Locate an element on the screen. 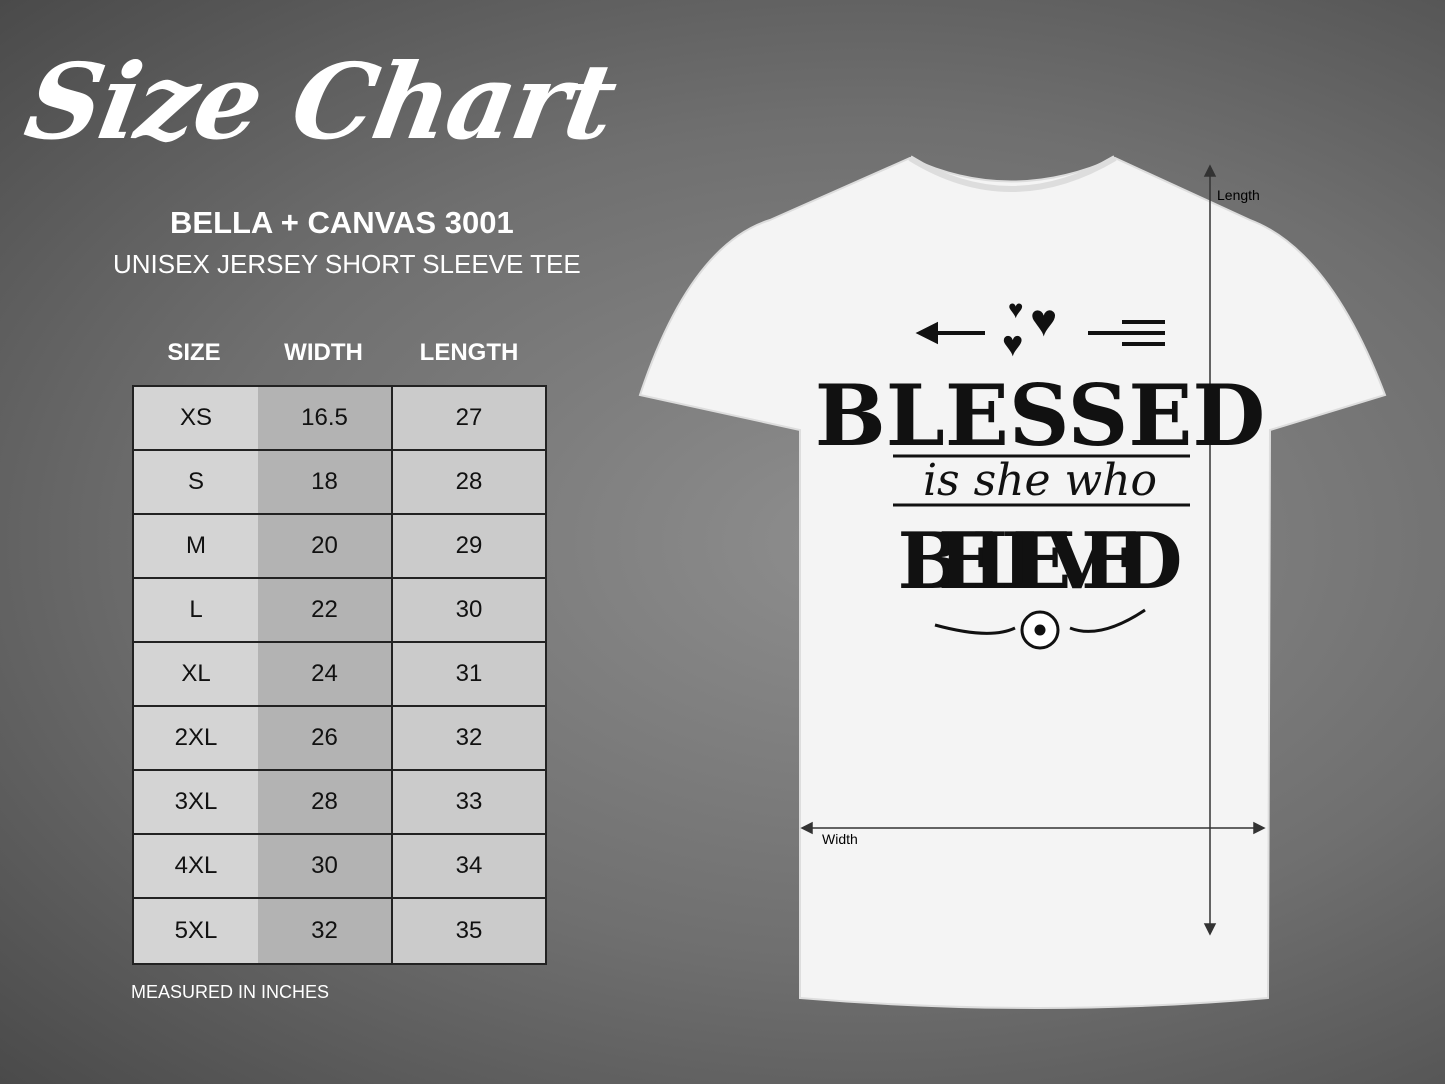  size-cell: XL is located at coordinates (196, 675).